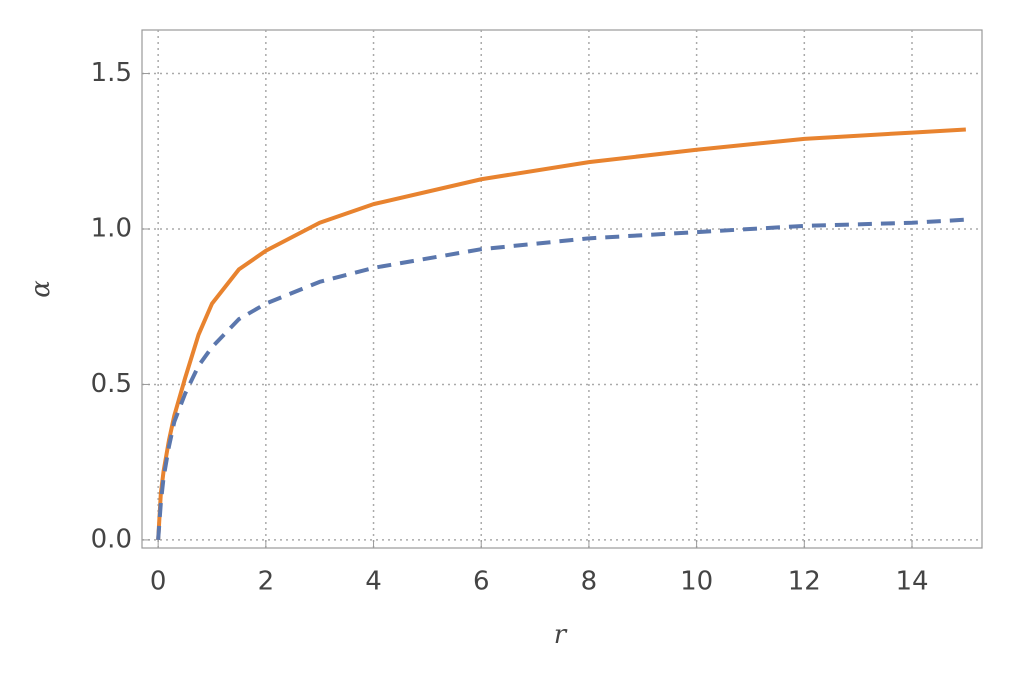 This screenshot has height=680, width=1028. Describe the element at coordinates (804, 582) in the screenshot. I see `x-tick-label: 12` at that location.